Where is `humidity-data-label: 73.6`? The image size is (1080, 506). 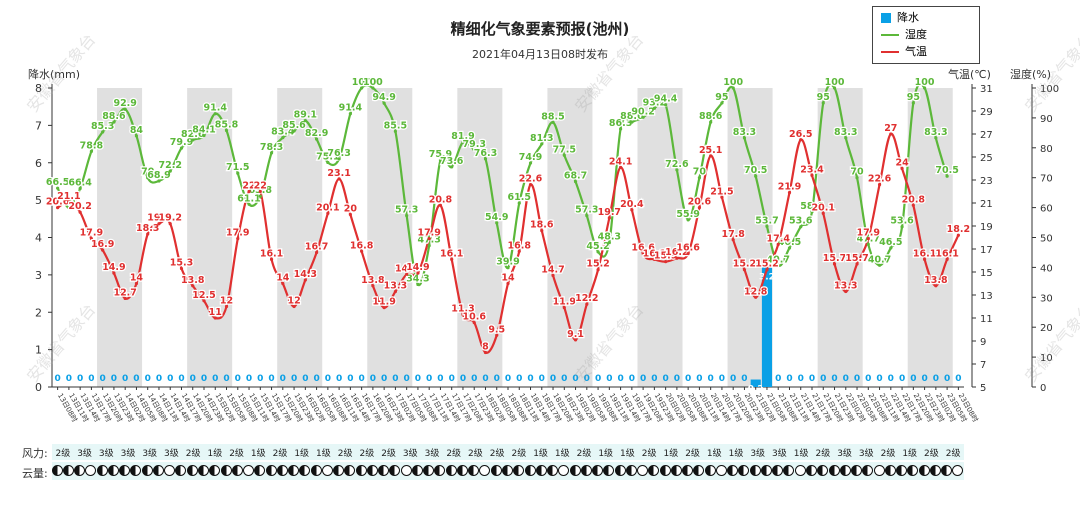 humidity-data-label: 73.6 is located at coordinates (452, 161).